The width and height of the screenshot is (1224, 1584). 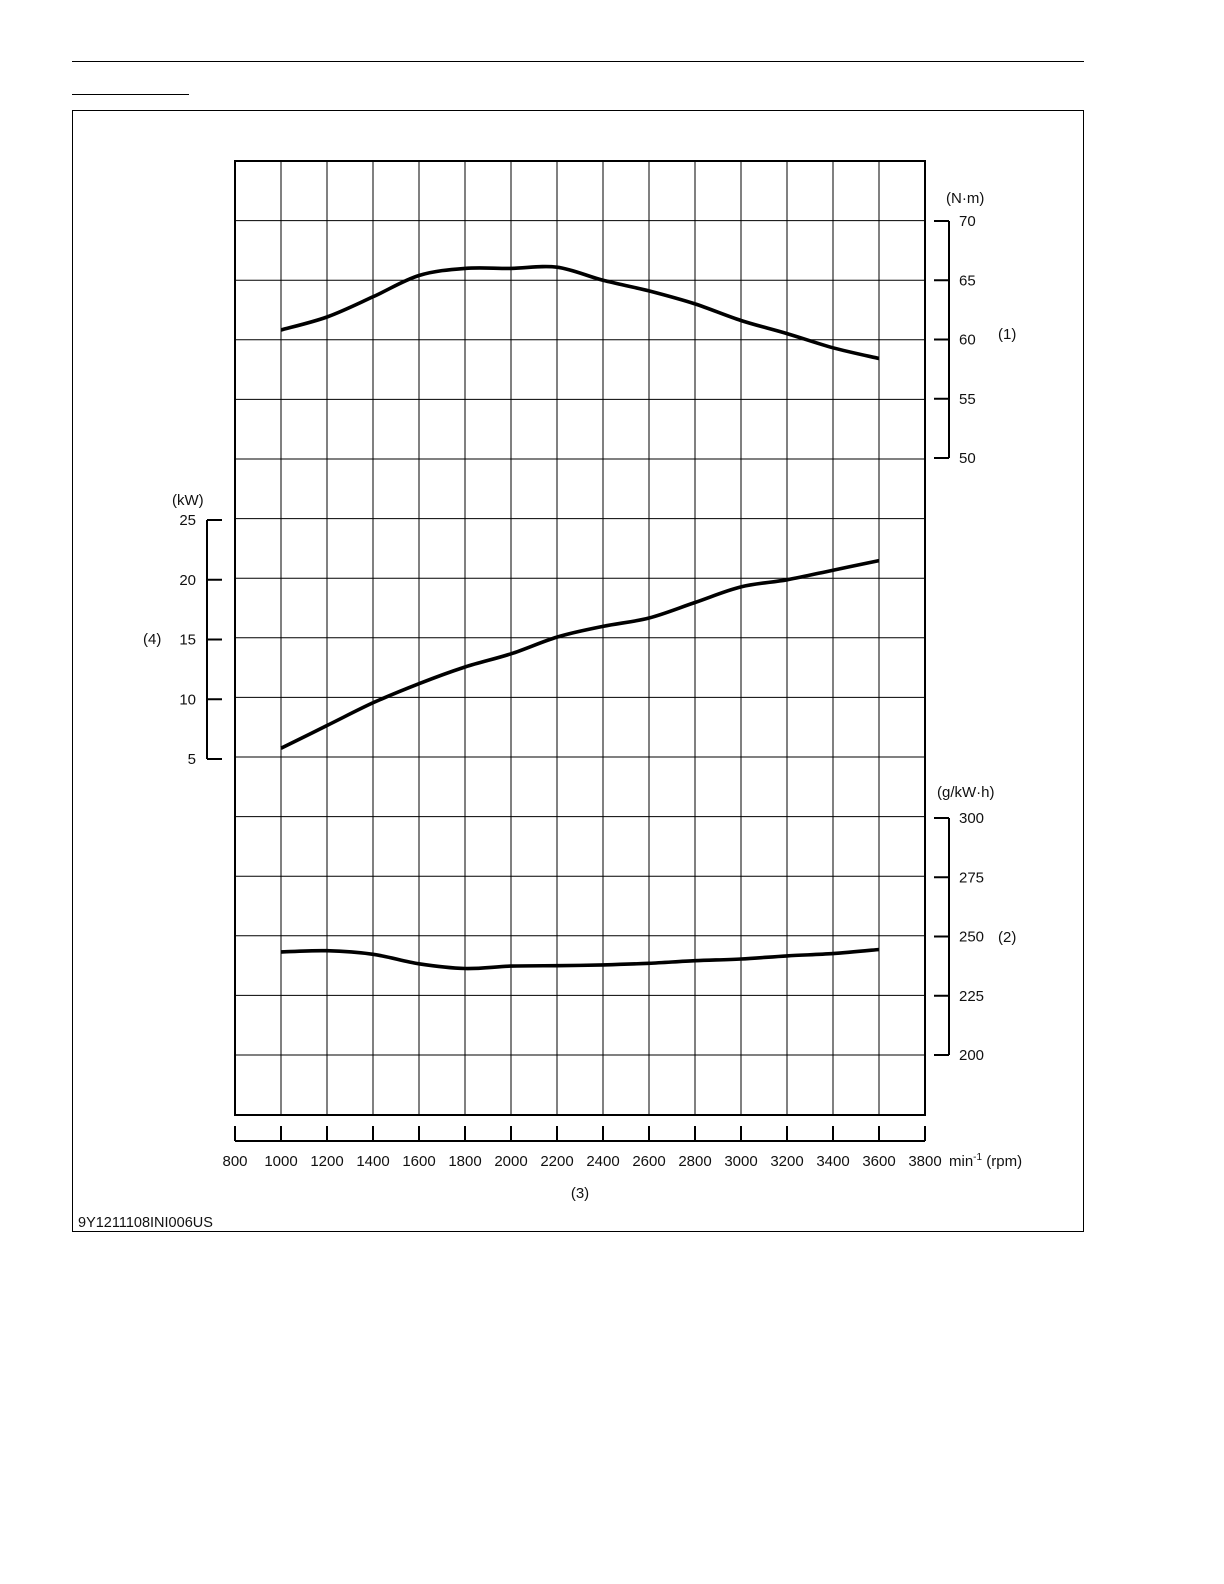 What do you see at coordinates (648, 1161) in the screenshot?
I see `x-tick-label: 2600` at bounding box center [648, 1161].